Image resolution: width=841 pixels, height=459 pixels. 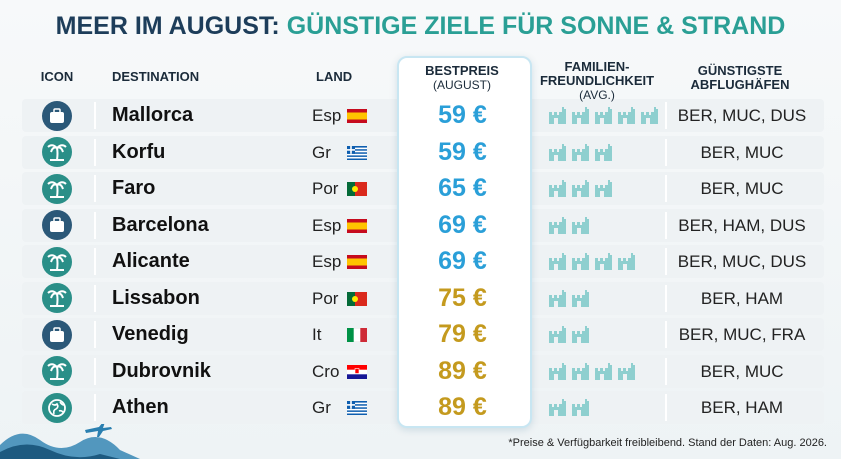 What do you see at coordinates (151, 261) in the screenshot?
I see `destination: Alicante` at bounding box center [151, 261].